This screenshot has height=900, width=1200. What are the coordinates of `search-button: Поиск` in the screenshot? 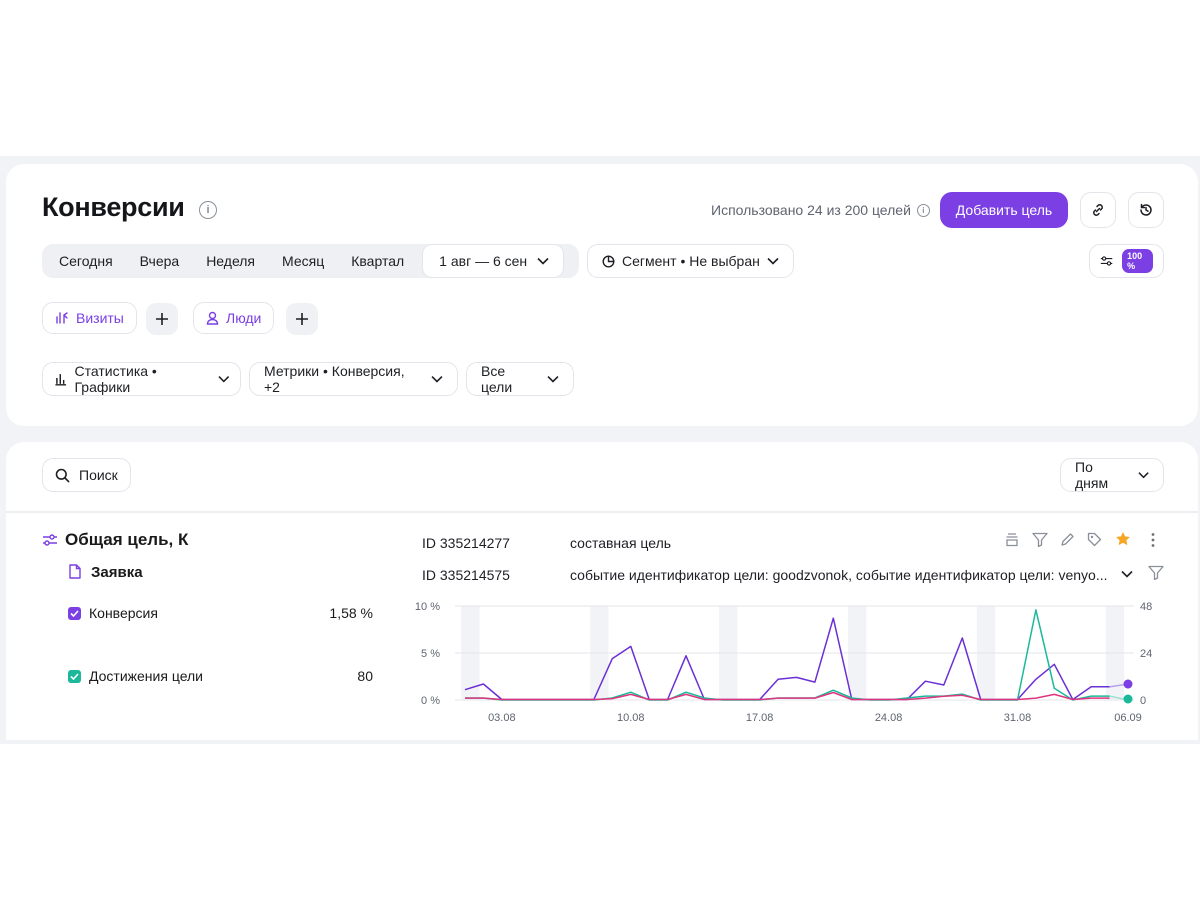 It's located at (86, 475).